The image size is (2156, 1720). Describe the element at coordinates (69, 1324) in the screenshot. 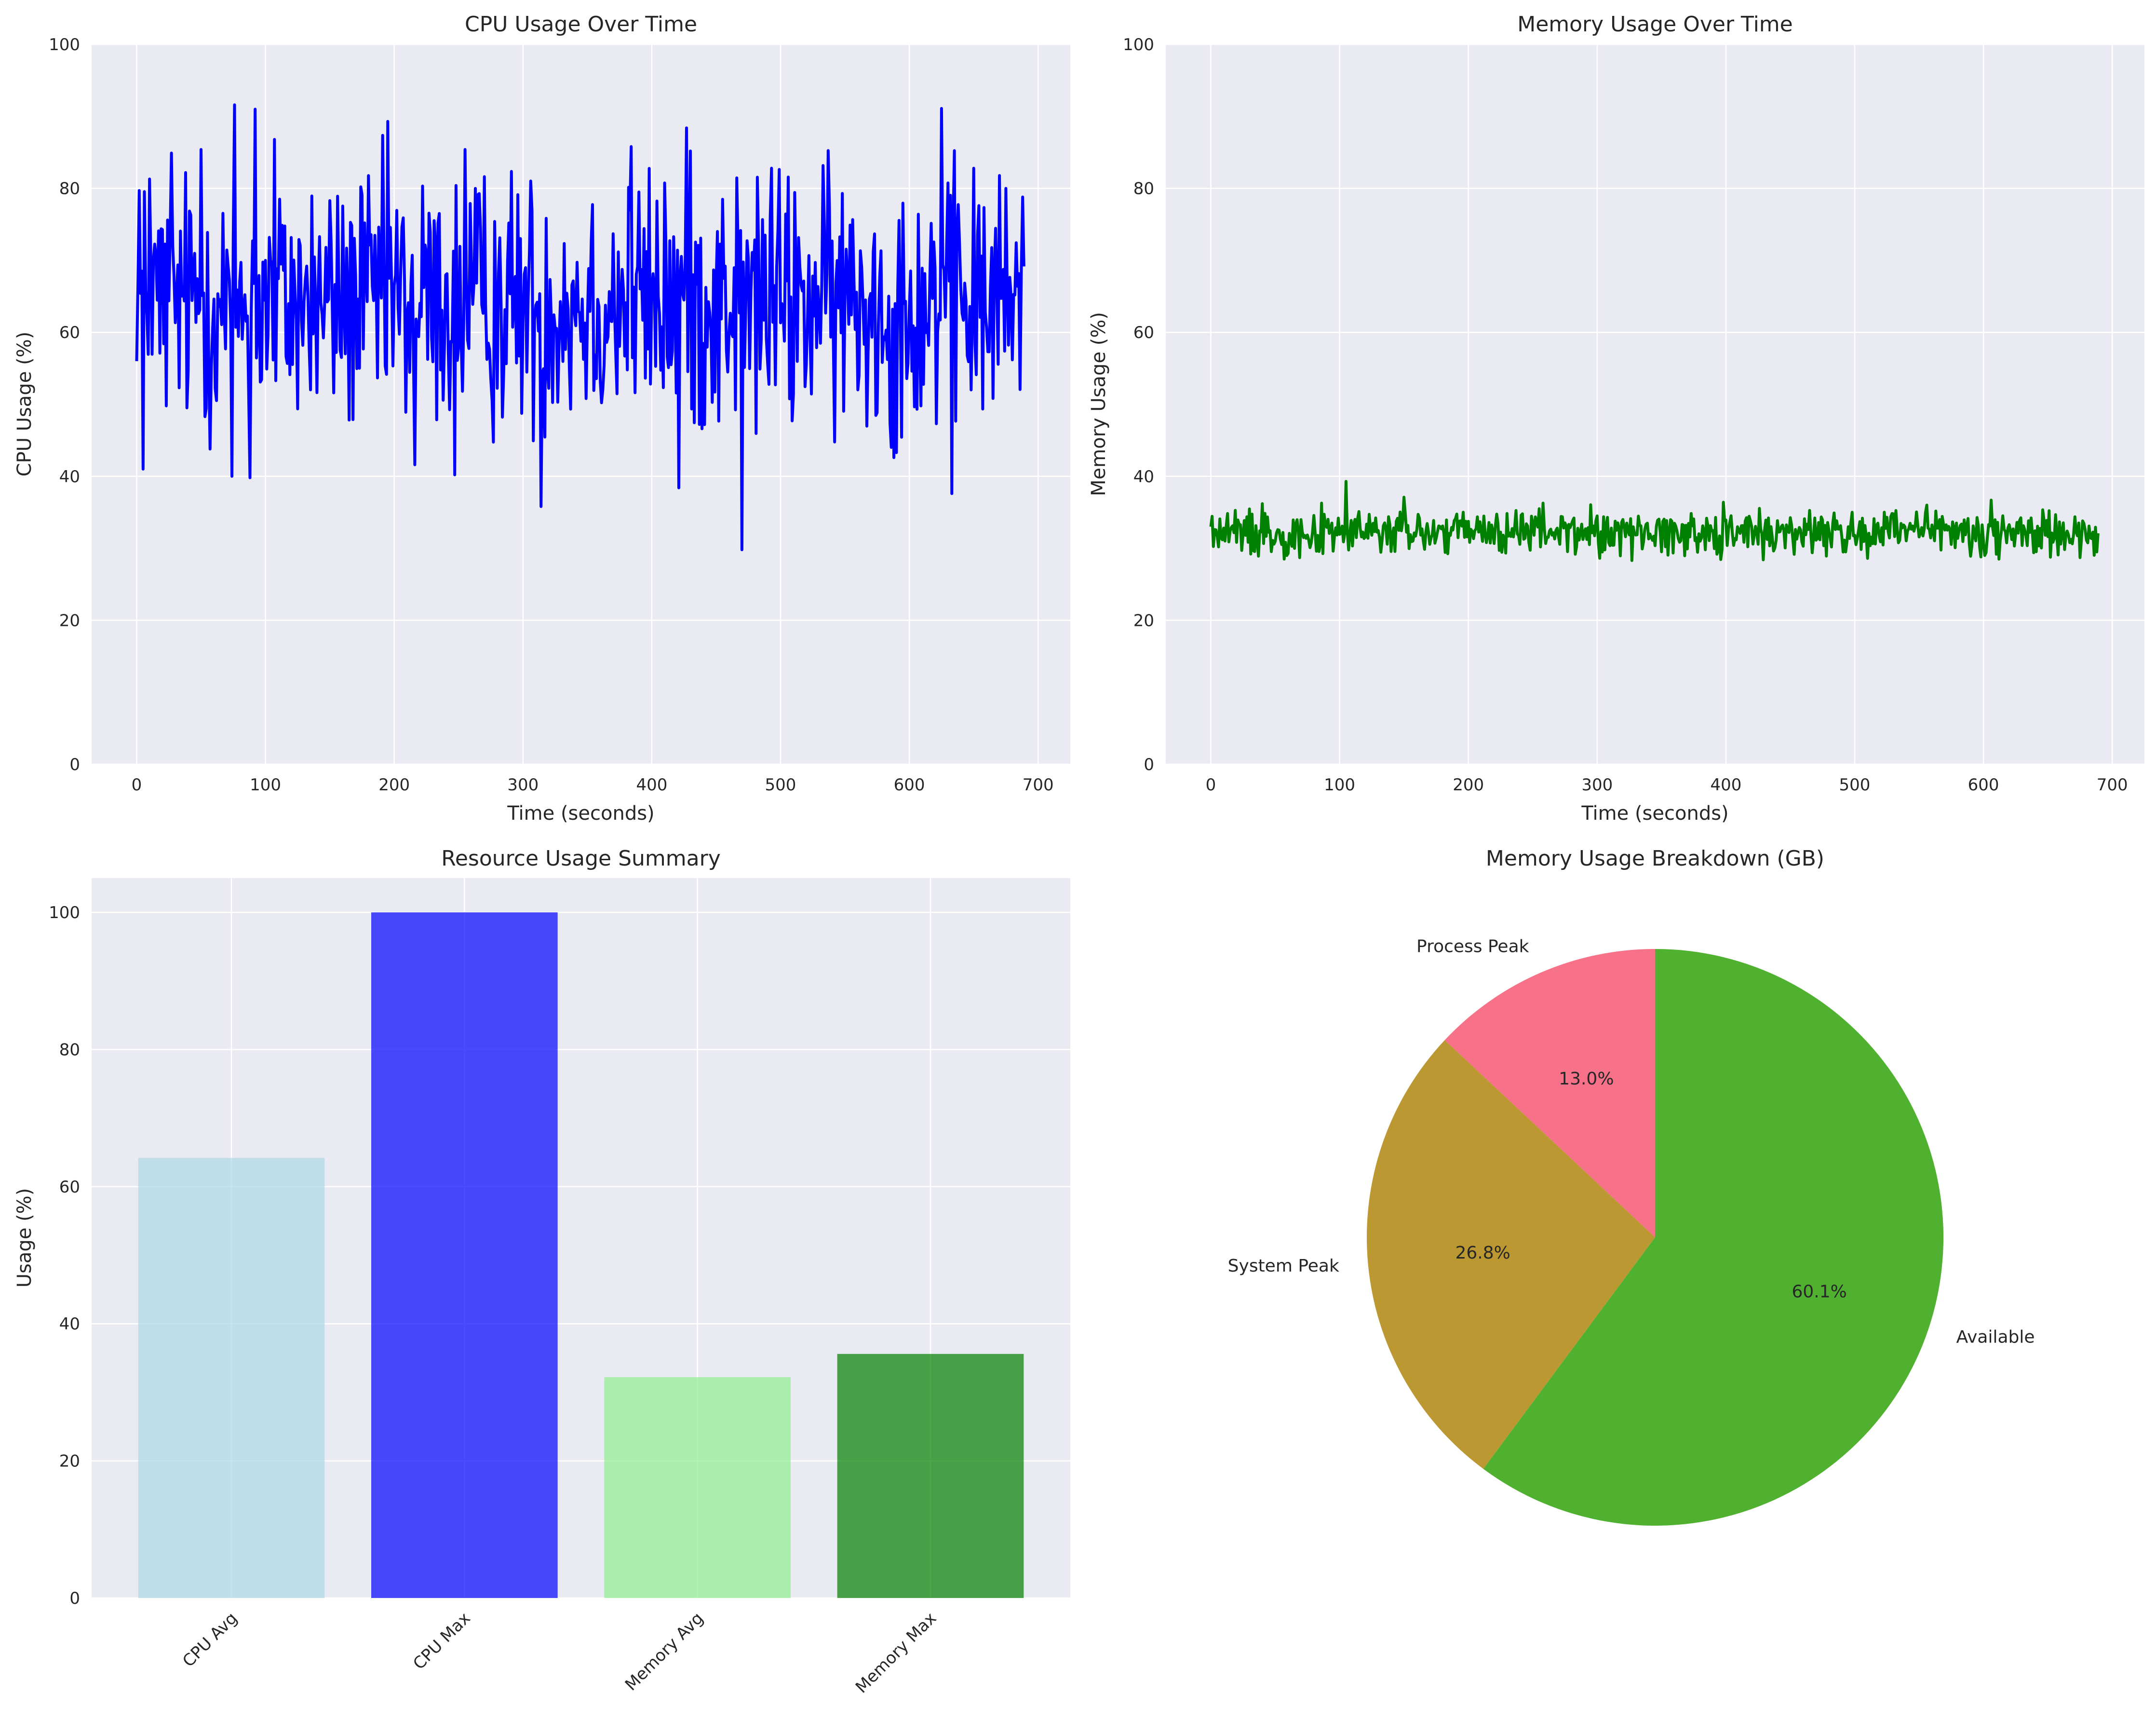

I see `summary-y-tick-label: 40` at that location.